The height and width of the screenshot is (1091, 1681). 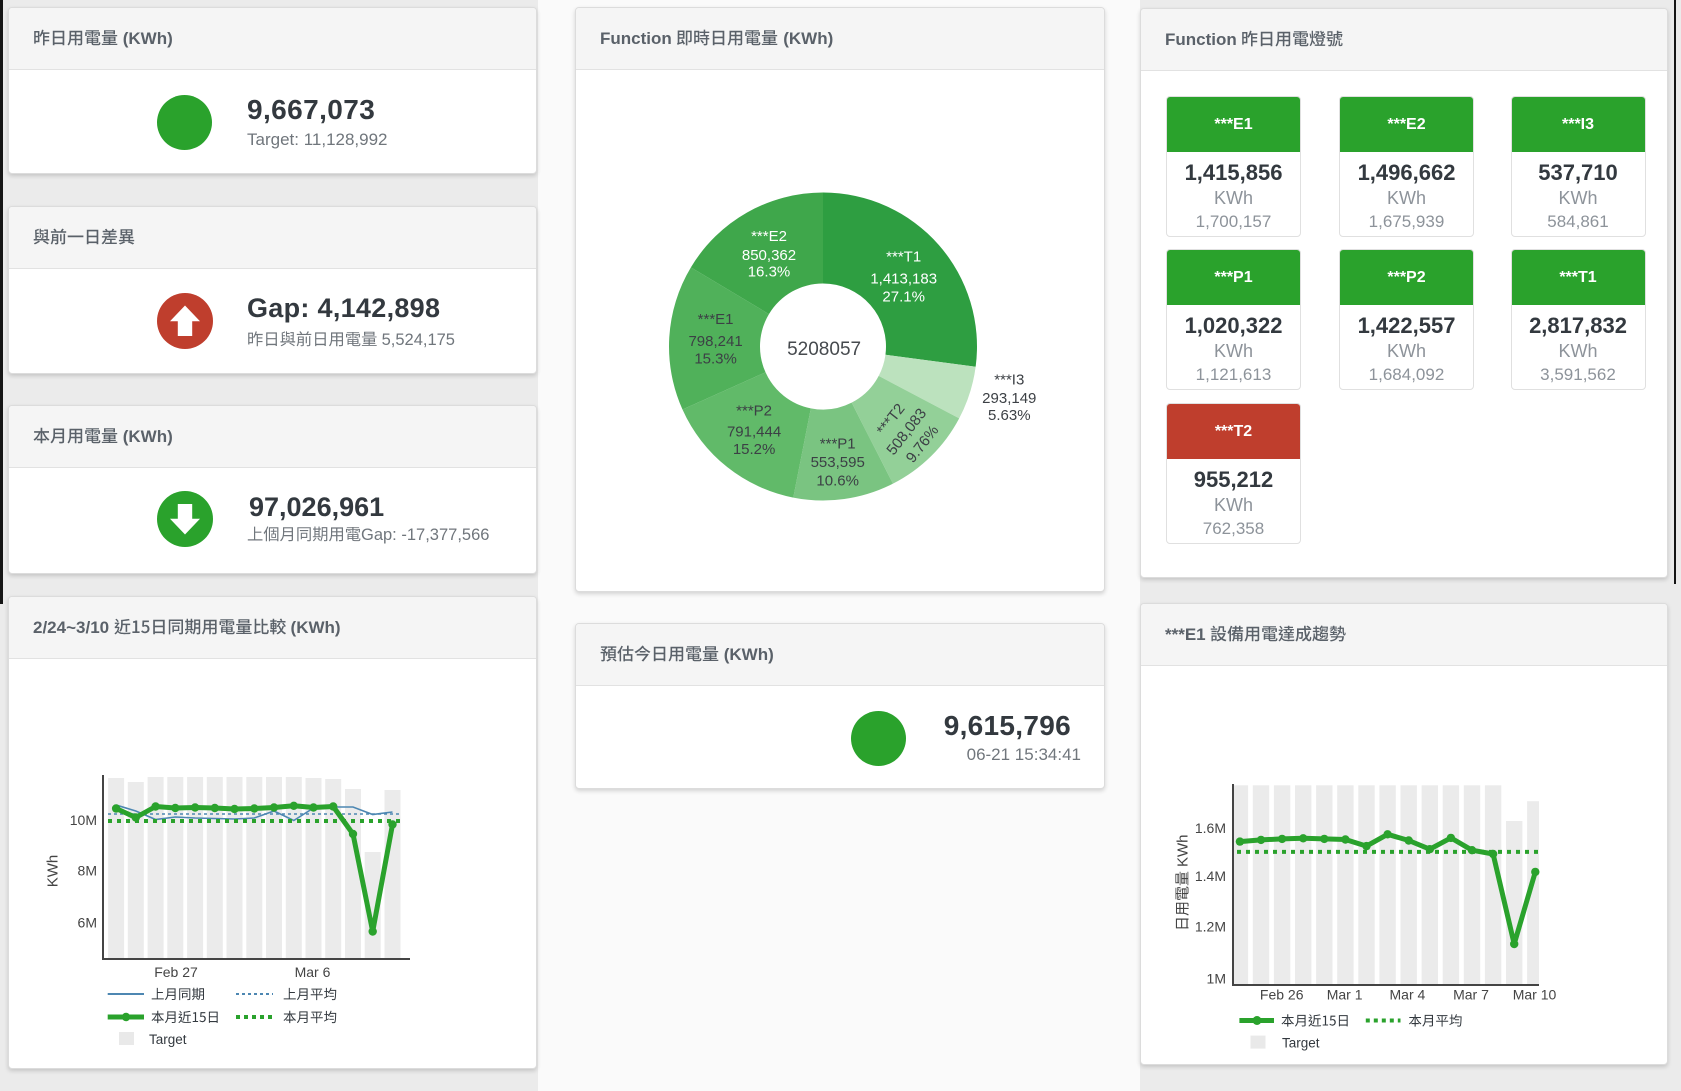 I want to click on svg-text: 791,444, so click(x=754, y=432).